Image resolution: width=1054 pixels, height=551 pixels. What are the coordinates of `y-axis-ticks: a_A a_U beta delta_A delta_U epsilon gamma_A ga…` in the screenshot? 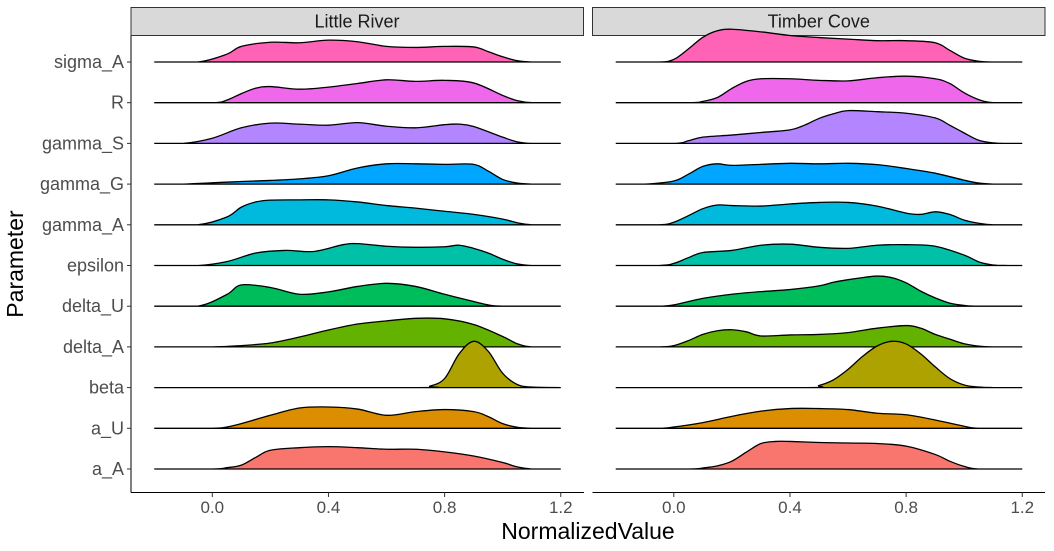 It's located at (85, 266).